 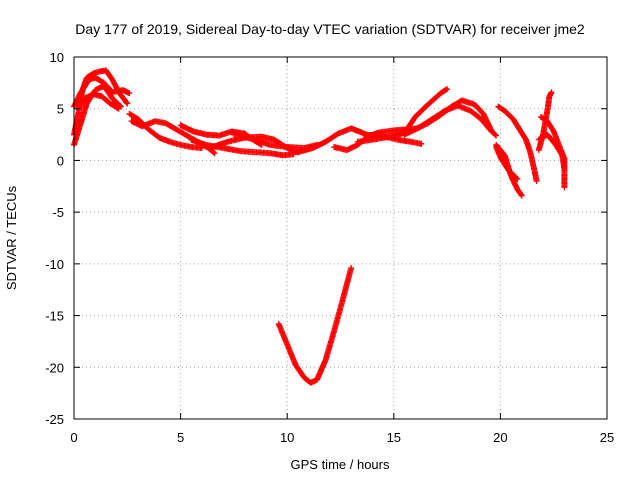 What do you see at coordinates (500, 437) in the screenshot?
I see `x-tick-label: 20` at bounding box center [500, 437].